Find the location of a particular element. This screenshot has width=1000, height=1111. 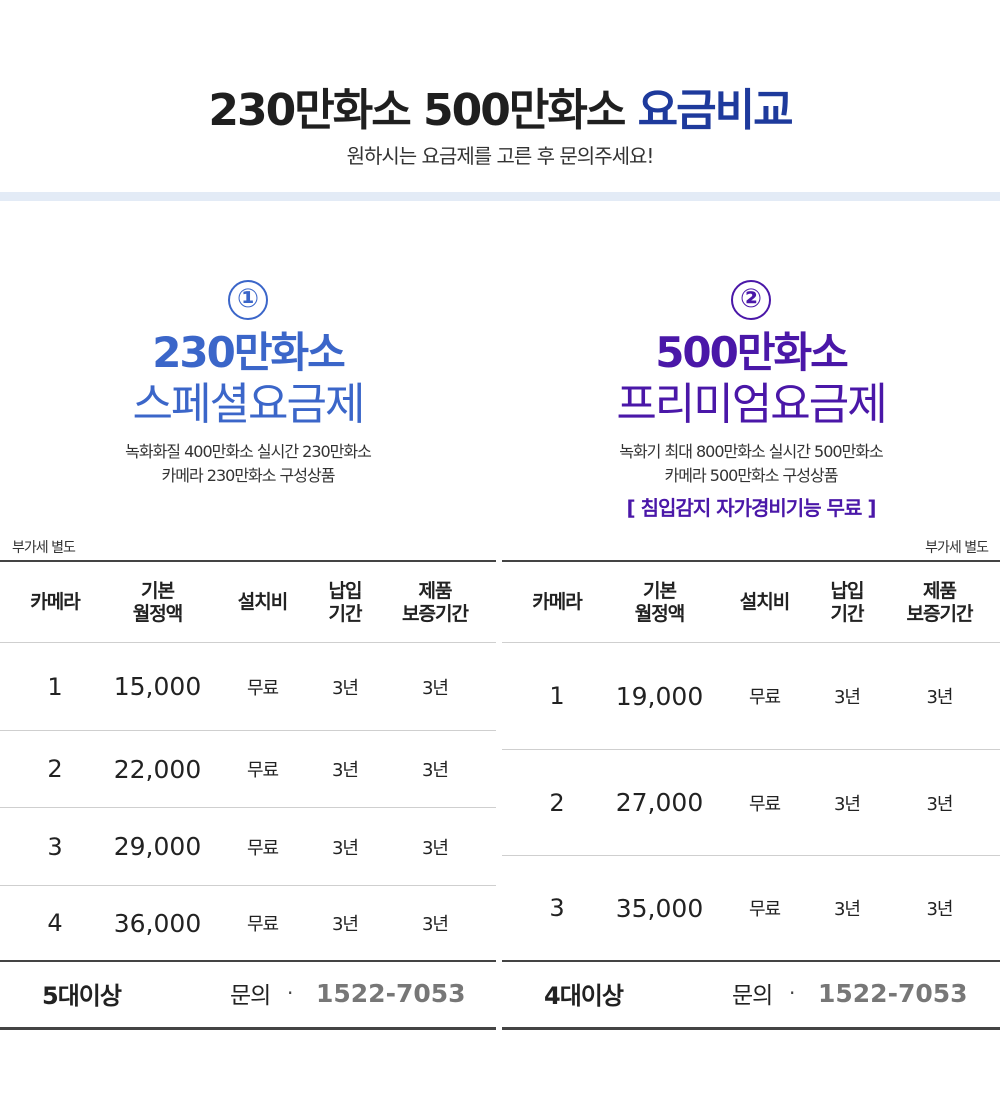

cell-fee: 22,000 is located at coordinates (157, 769).